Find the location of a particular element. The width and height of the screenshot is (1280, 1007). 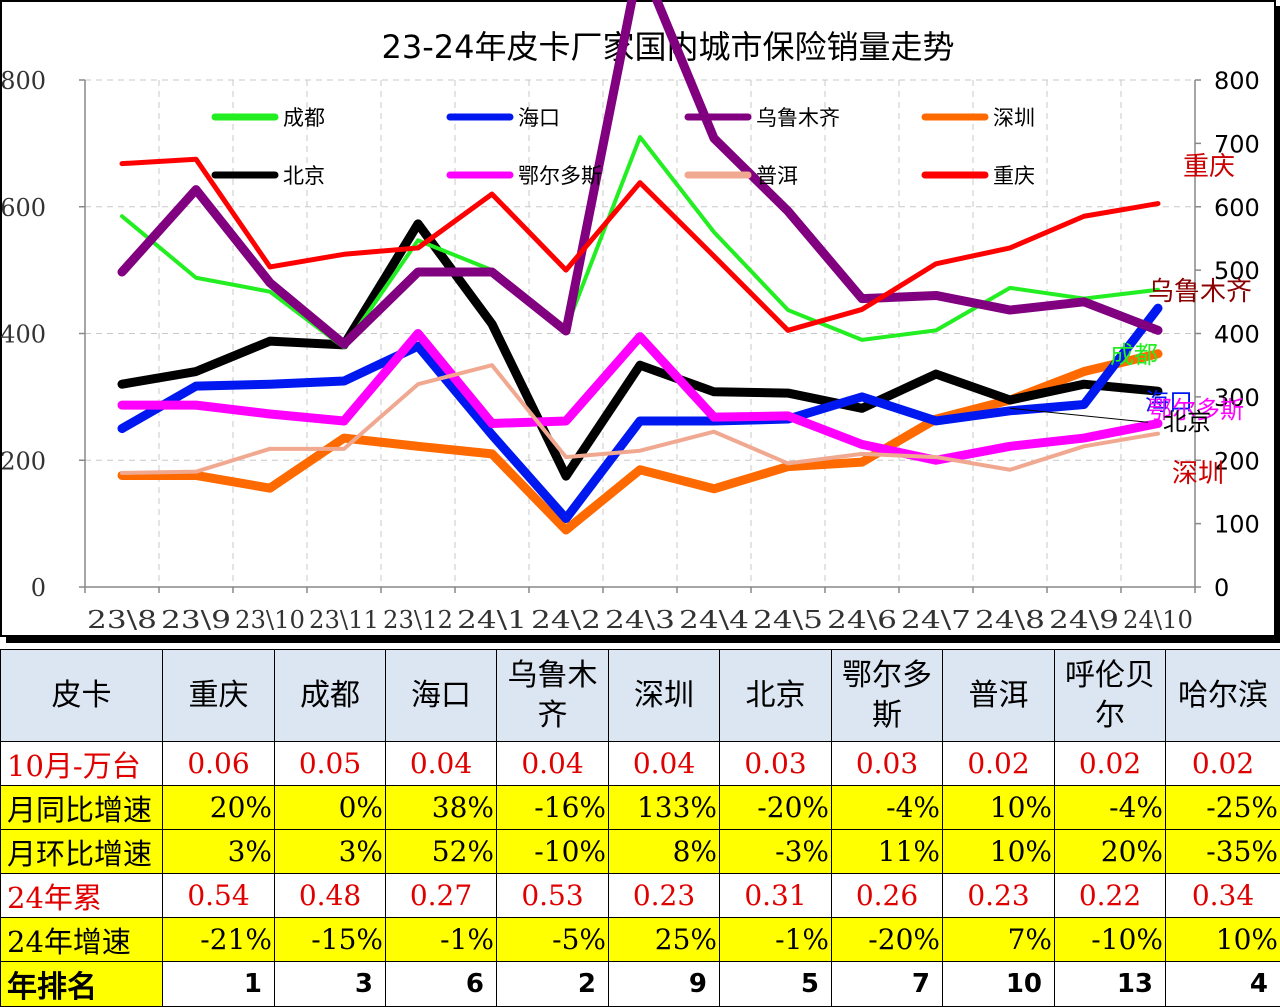

table-cell: 0% is located at coordinates (330, 808).